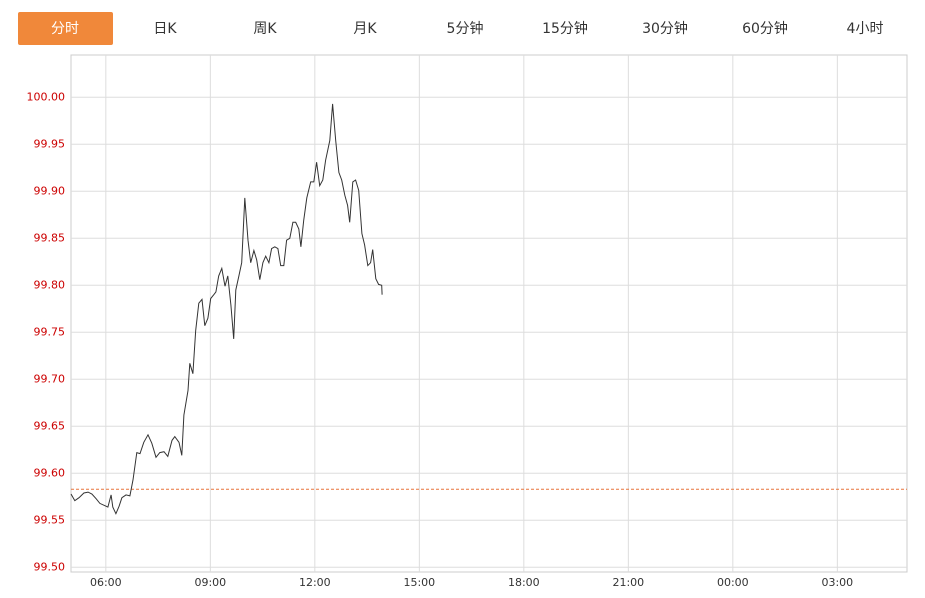 The image size is (925, 598). What do you see at coordinates (50, 284) in the screenshot?
I see `y-tick-label: 99.80` at bounding box center [50, 284].